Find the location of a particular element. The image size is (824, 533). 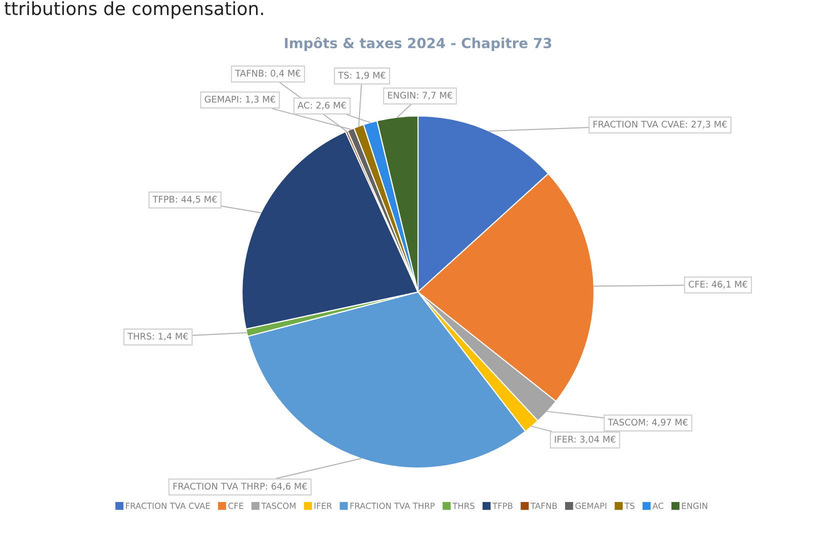

data-label: TFPB: 44,5 M€ is located at coordinates (184, 200).